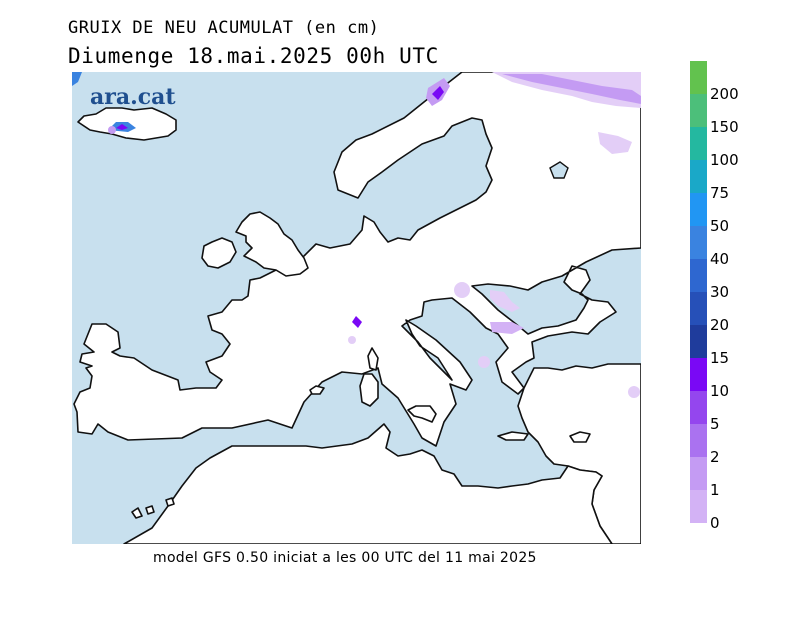 The width and height of the screenshot is (800, 617). I want to click on legend-label: 150, so click(724, 127).